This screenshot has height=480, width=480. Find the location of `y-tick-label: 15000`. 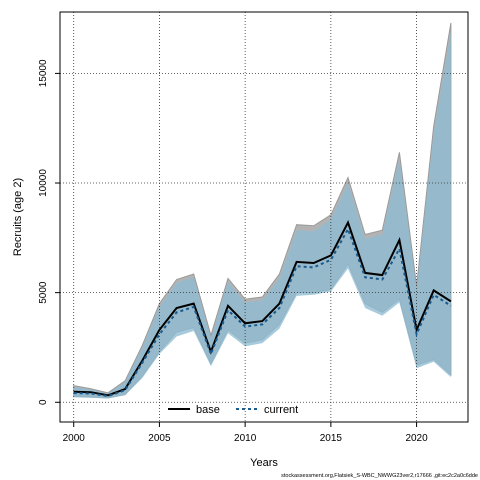

y-tick-label: 15000 is located at coordinates (43, 73).